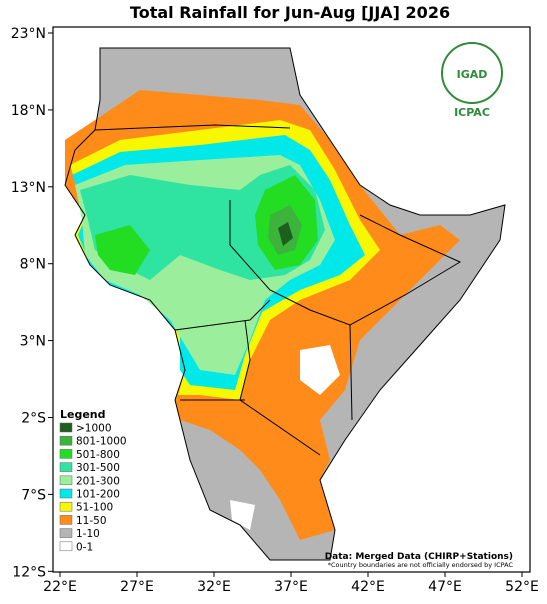 The image size is (547, 604). What do you see at coordinates (137, 587) in the screenshot?
I see `lon-tick-label: 27°E` at bounding box center [137, 587].